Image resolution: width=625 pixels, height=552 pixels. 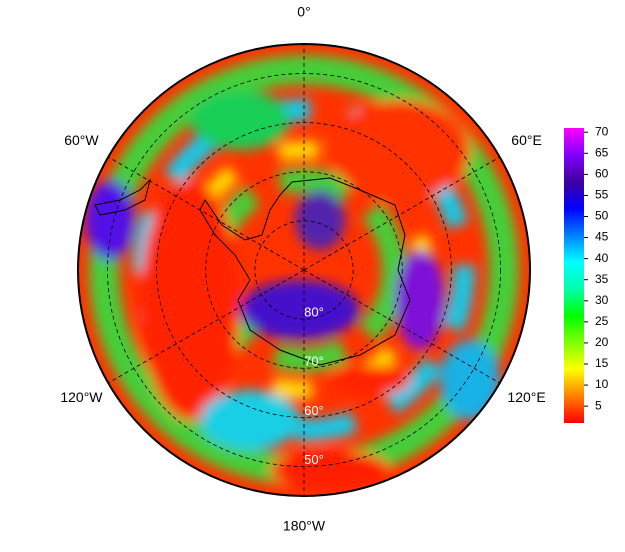 What do you see at coordinates (602, 363) in the screenshot?
I see `colorbar-tick-label: 15` at bounding box center [602, 363].